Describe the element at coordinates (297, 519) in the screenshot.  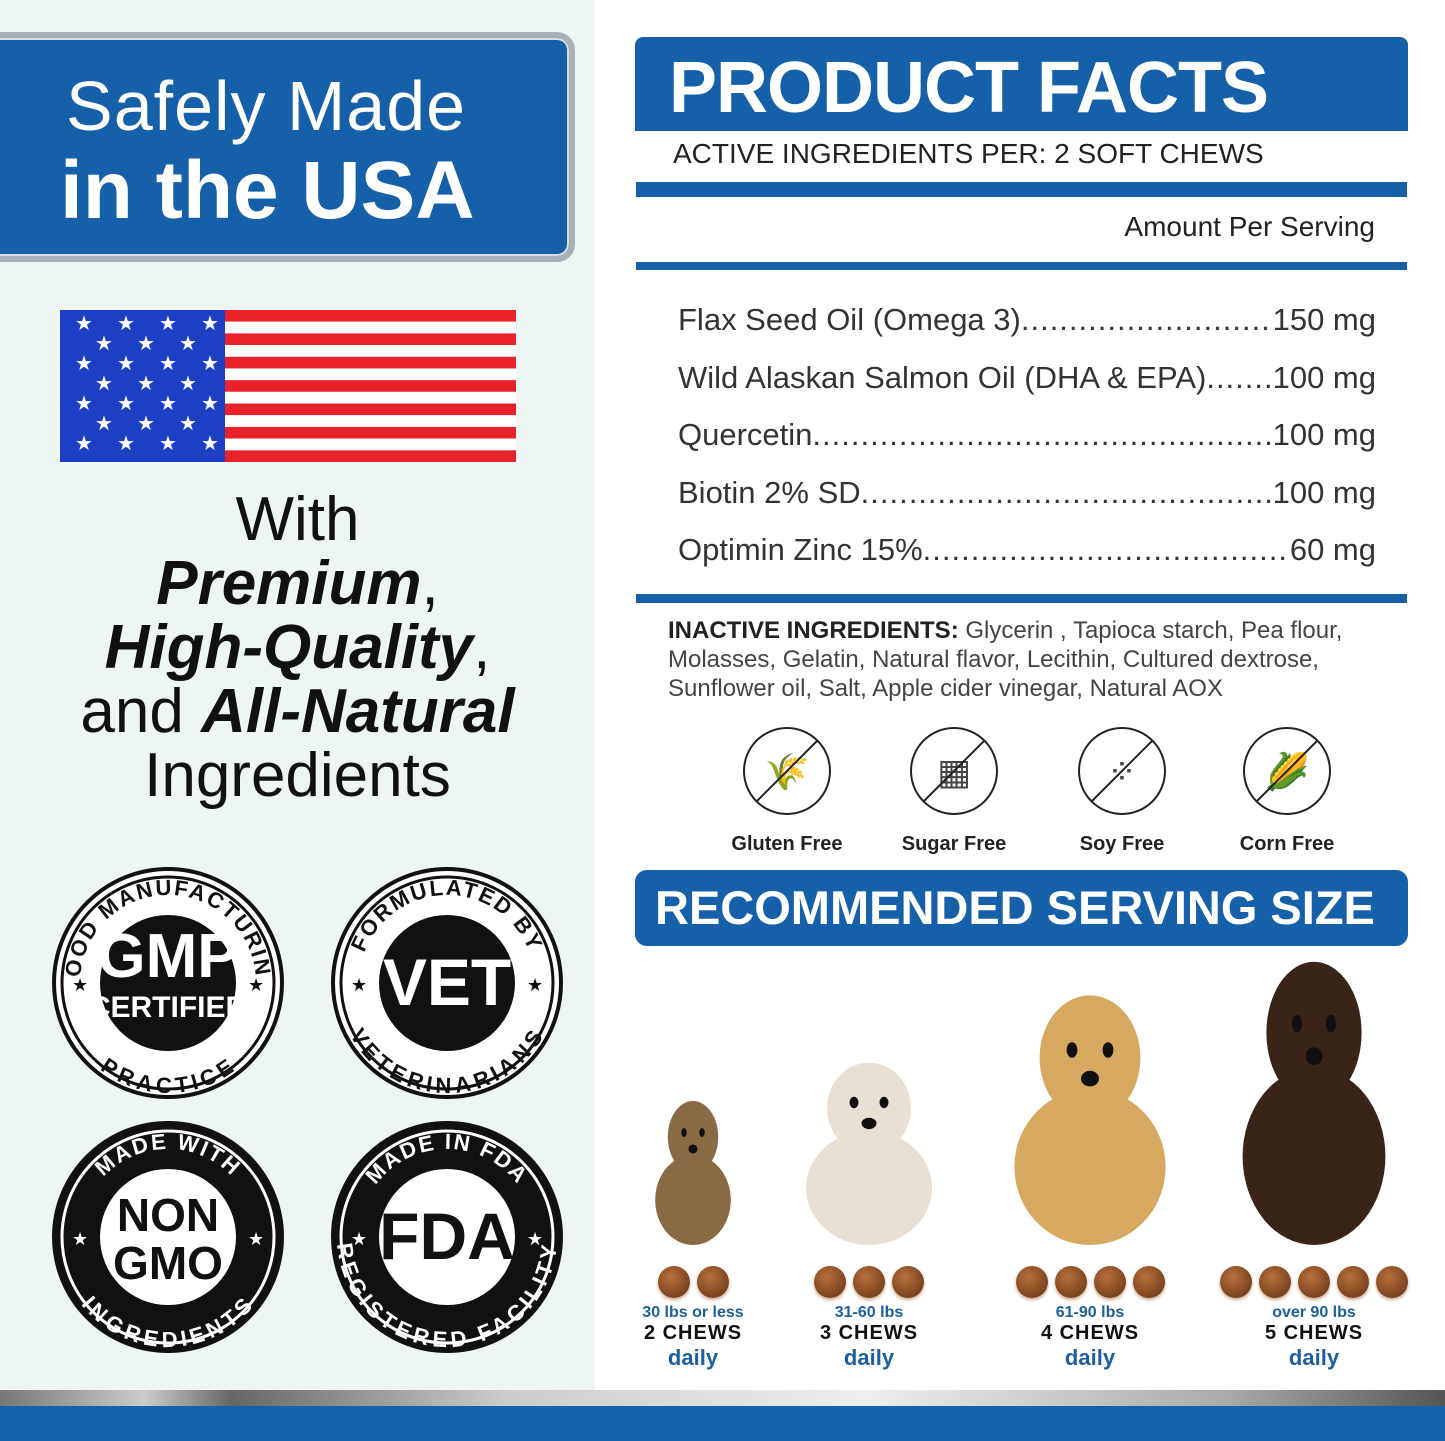
I see `with-line: With` at that location.